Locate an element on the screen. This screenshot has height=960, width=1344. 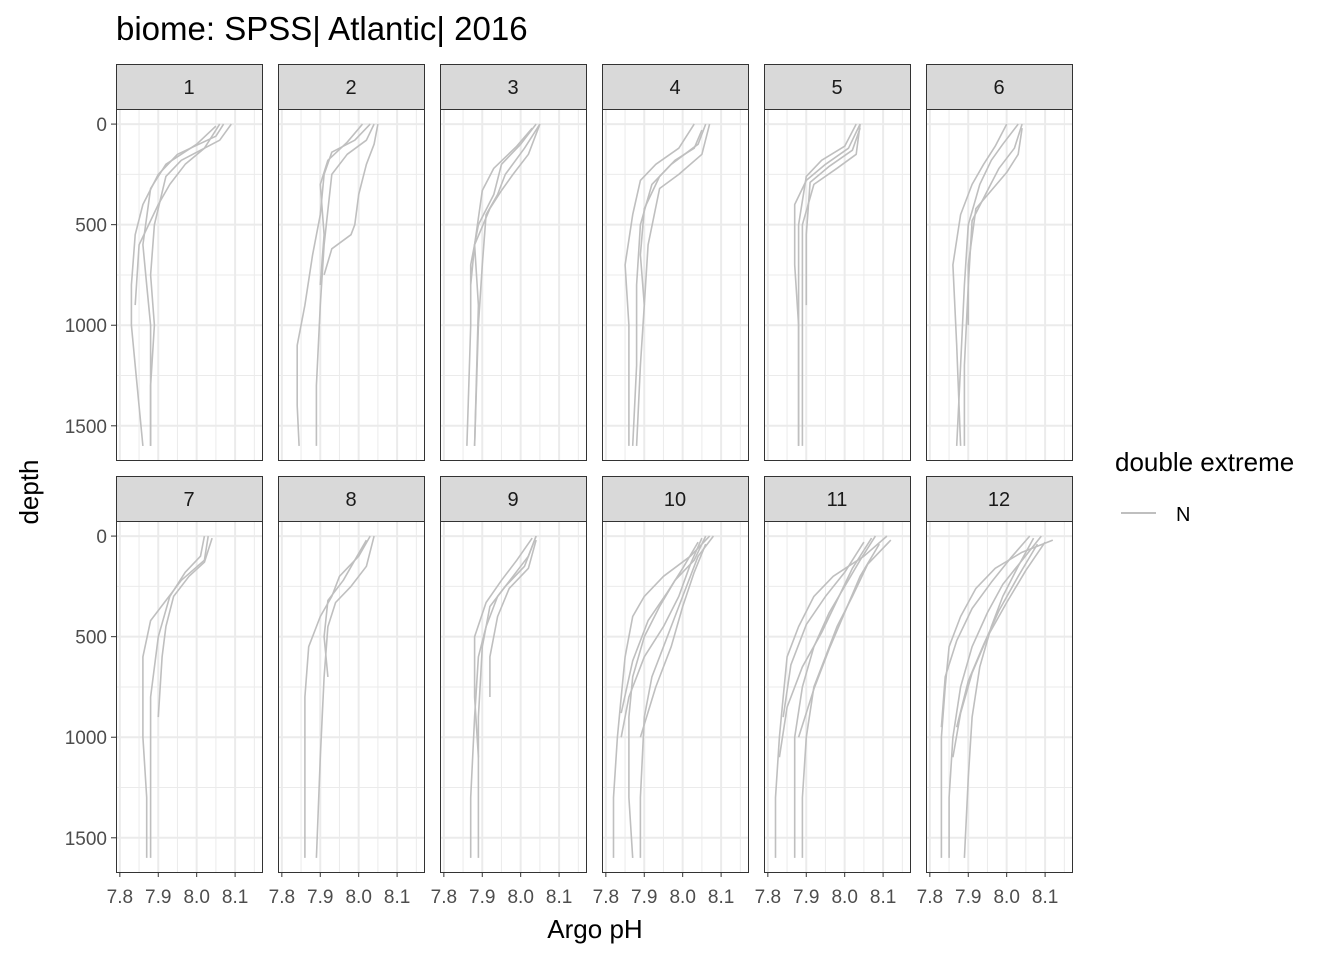
facet-strip-label: 1 is located at coordinates (188, 88).